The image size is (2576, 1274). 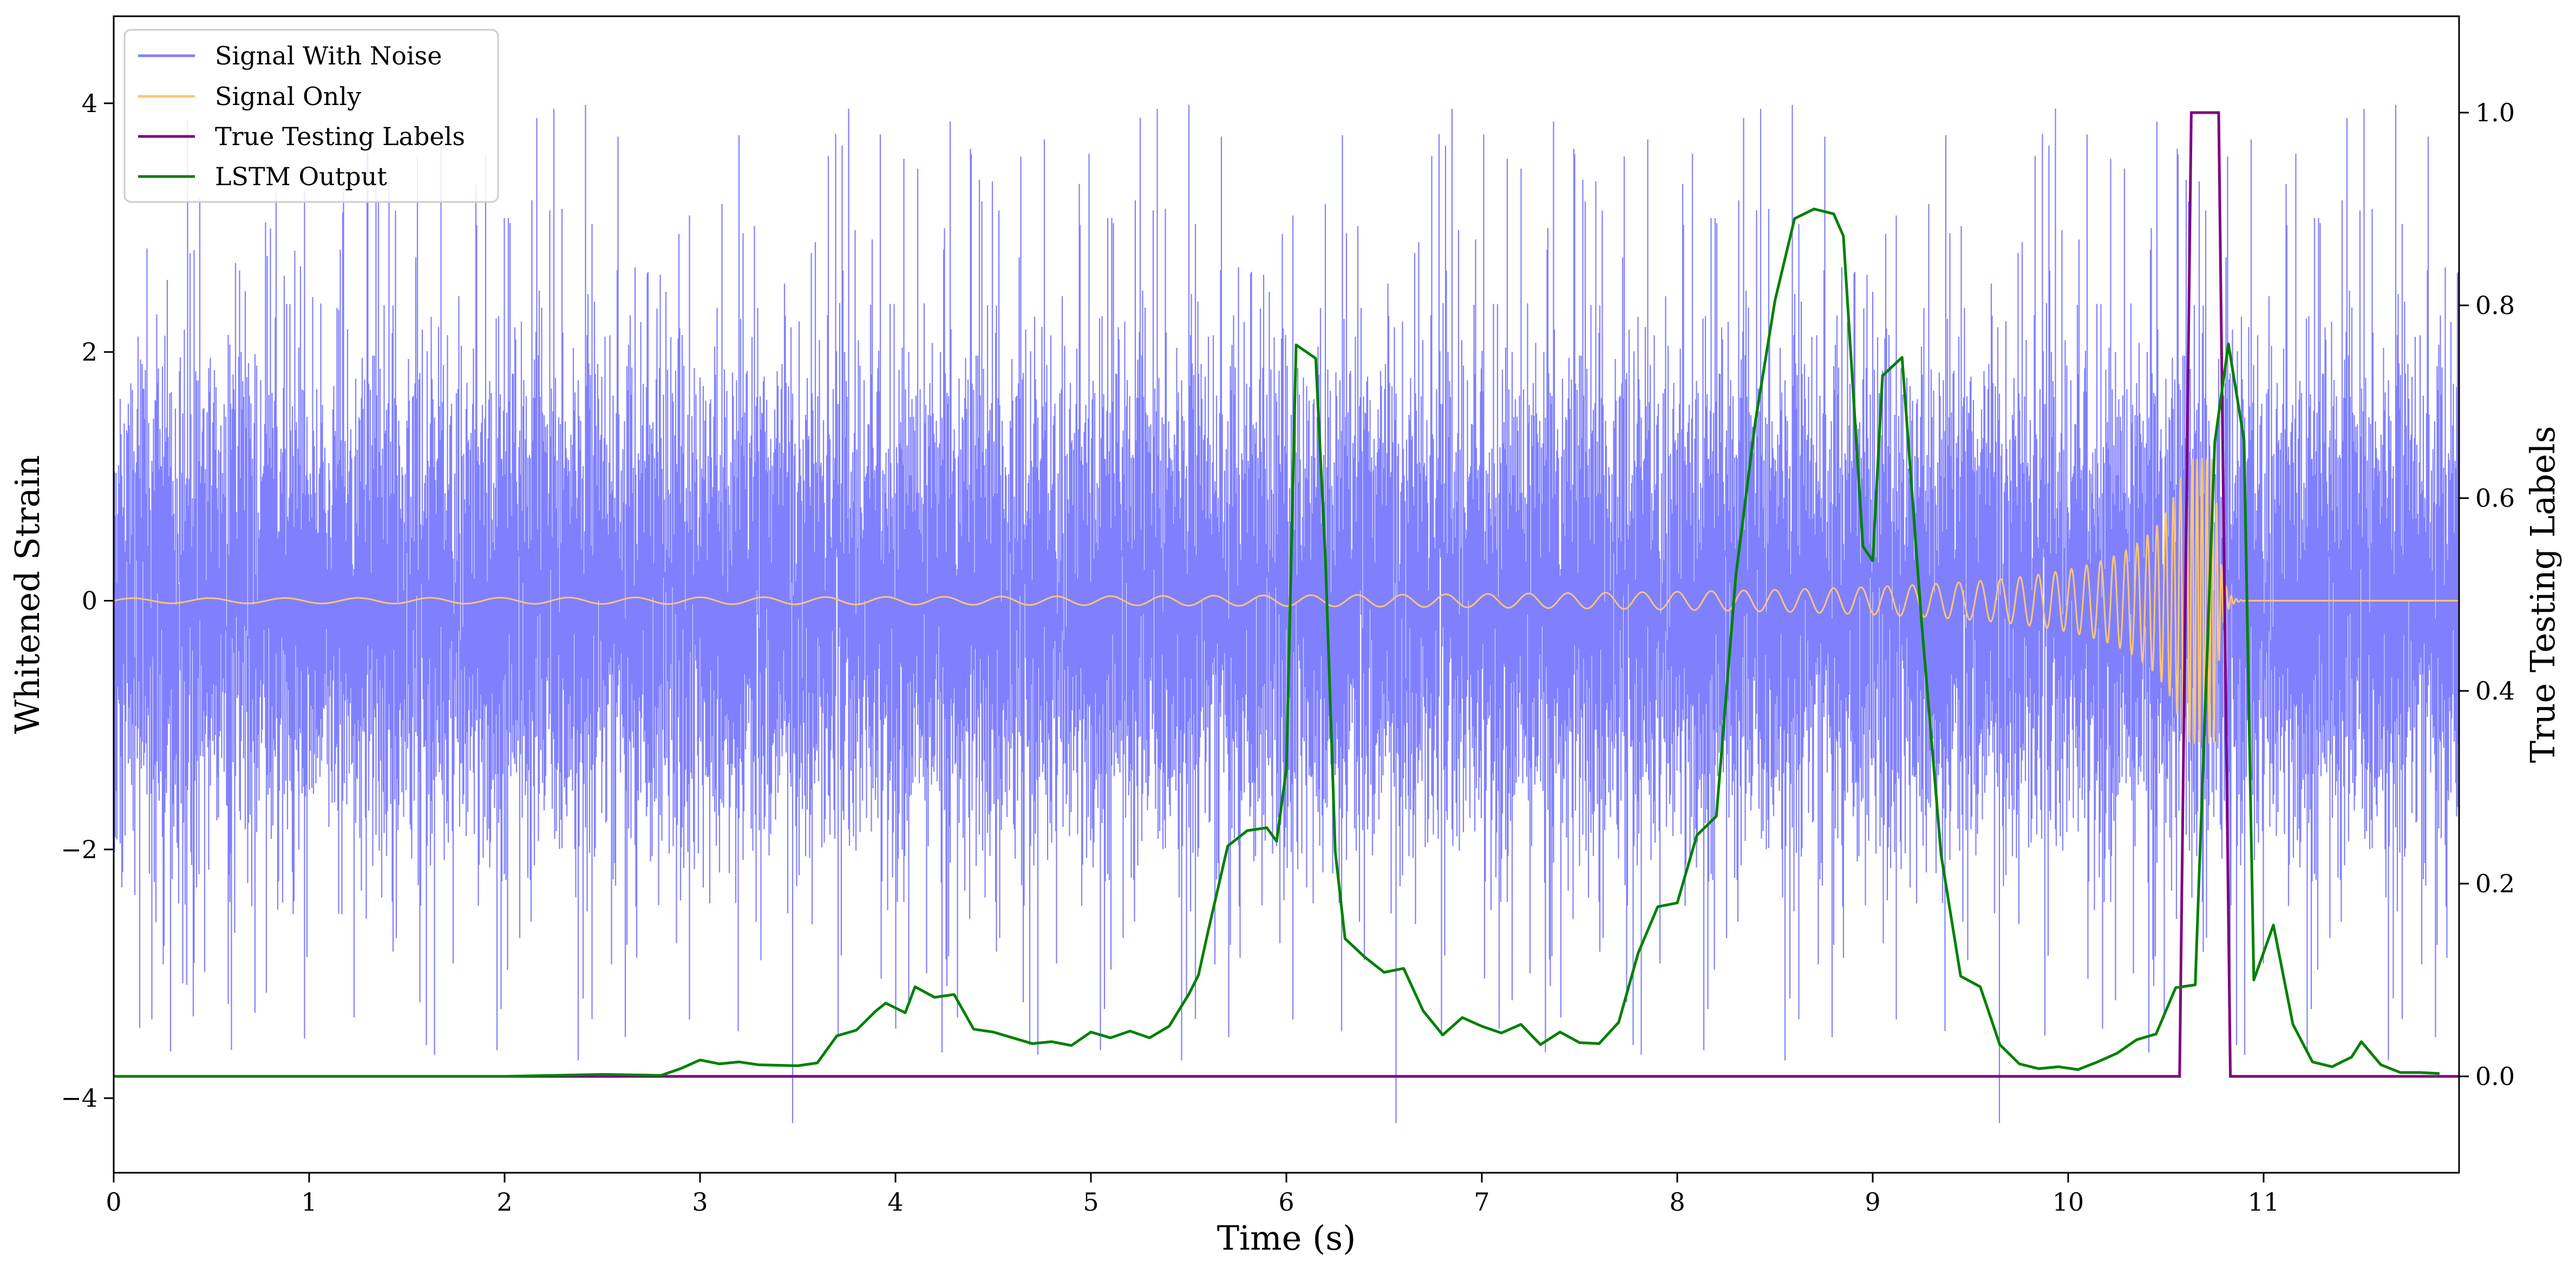 I want to click on x-tick-label: 7, so click(x=1481, y=1202).